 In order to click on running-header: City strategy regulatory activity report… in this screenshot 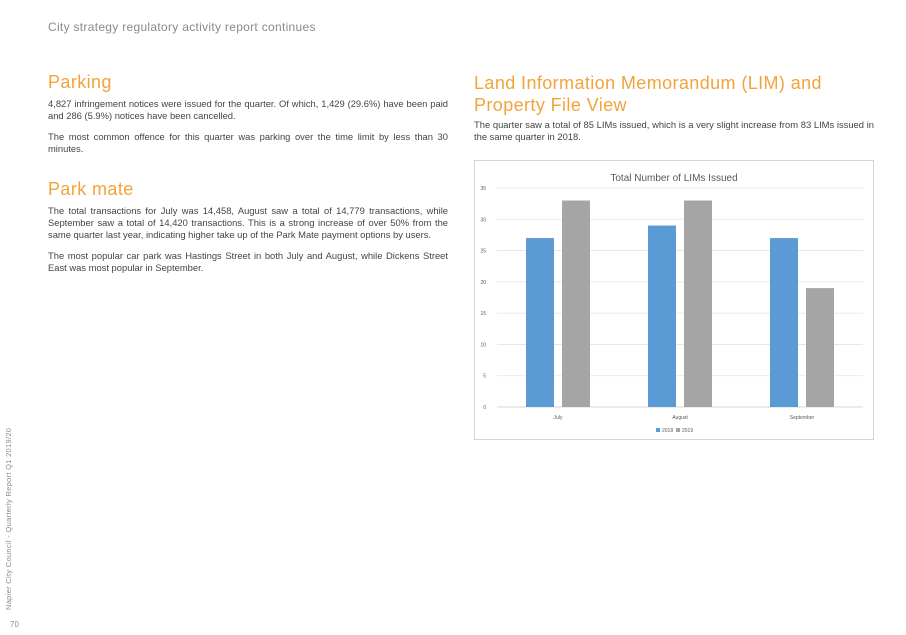, I will do `click(182, 27)`.